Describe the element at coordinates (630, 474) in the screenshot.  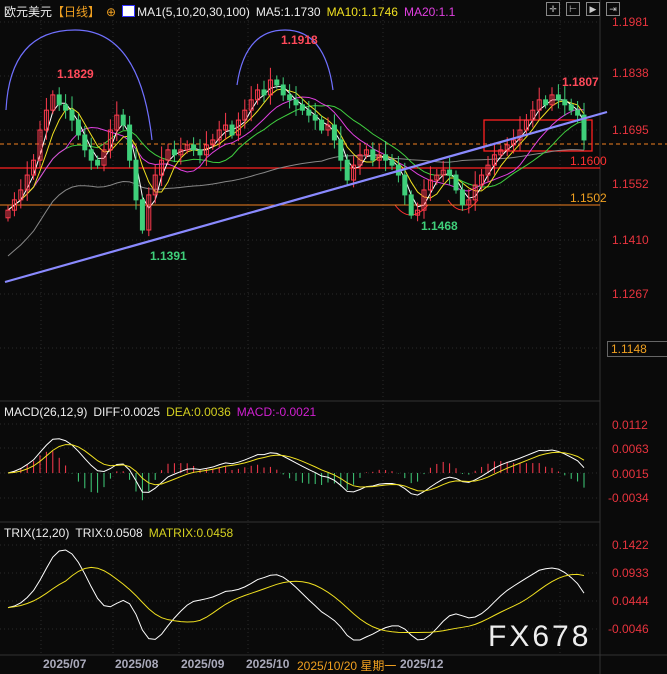
I see `macd-y-tick: 0.0015` at that location.